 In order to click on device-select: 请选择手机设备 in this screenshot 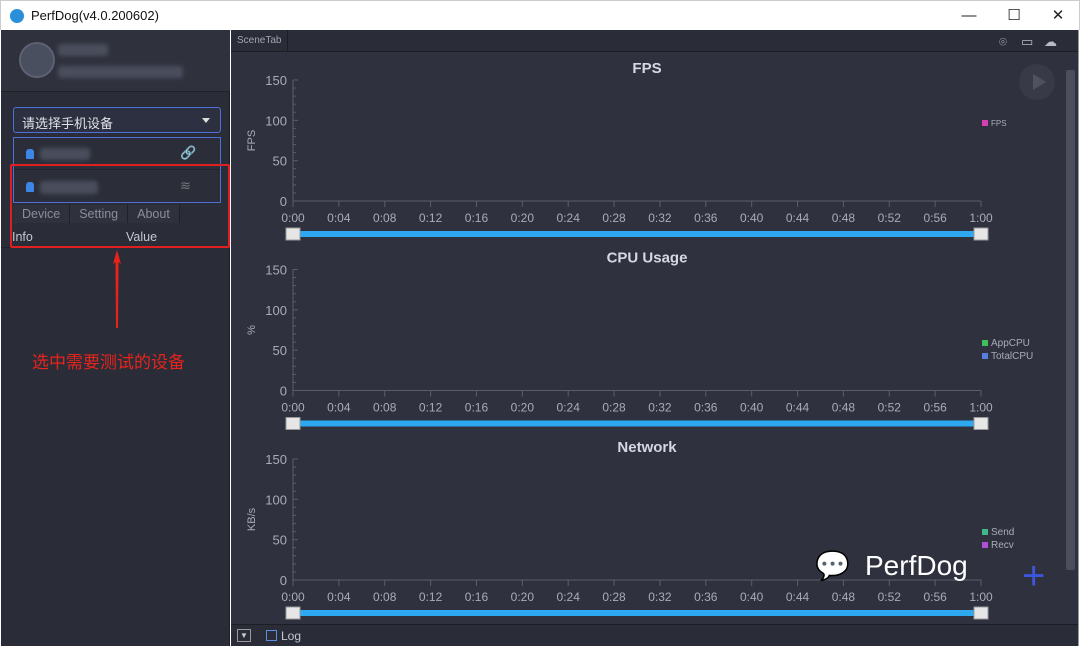, I will do `click(117, 120)`.